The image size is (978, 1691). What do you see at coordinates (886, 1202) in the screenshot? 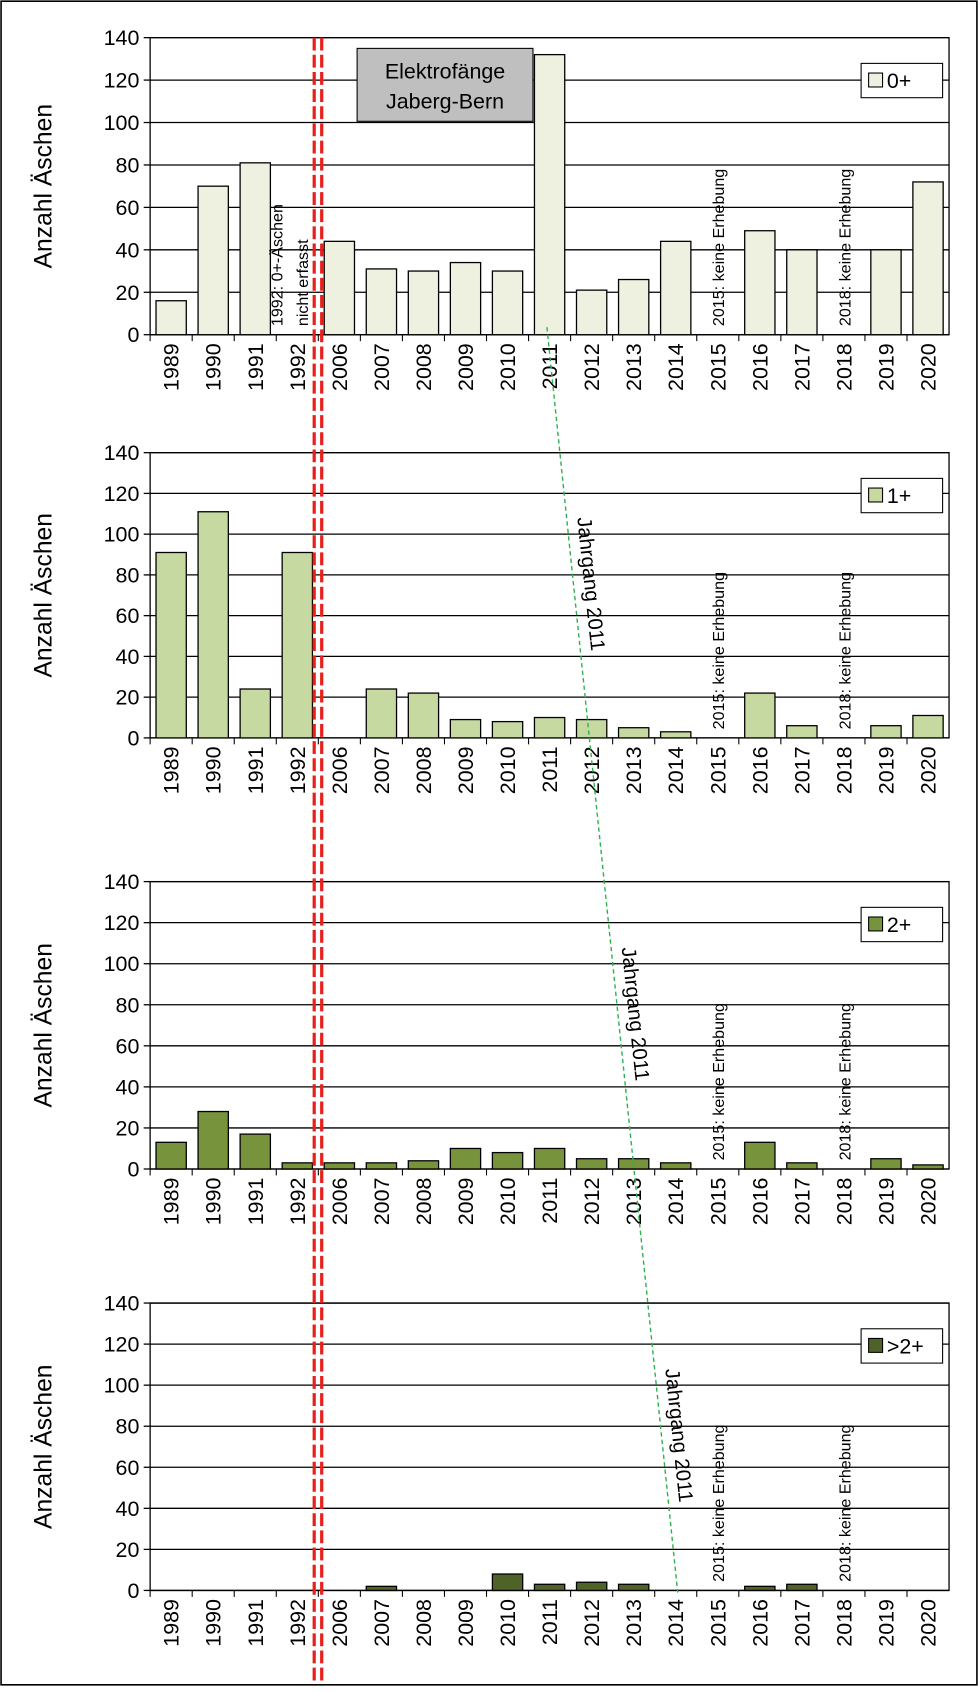
I see `x-tick-label: 2019` at bounding box center [886, 1202].